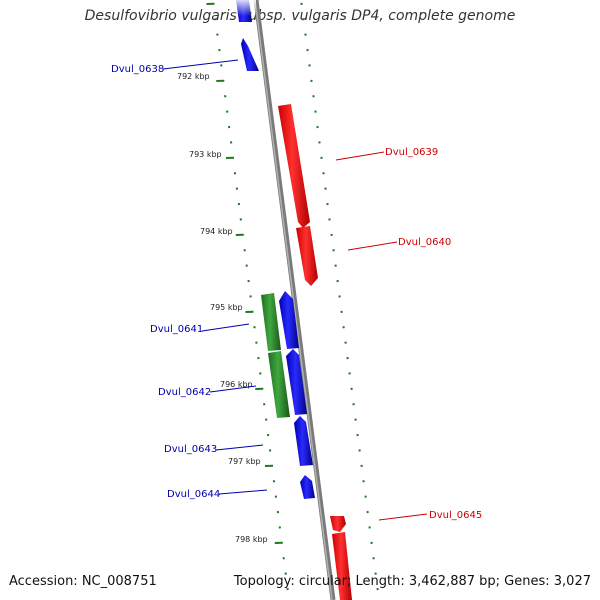  I want to click on gene-dvul-0645-body, so click(342, 566).